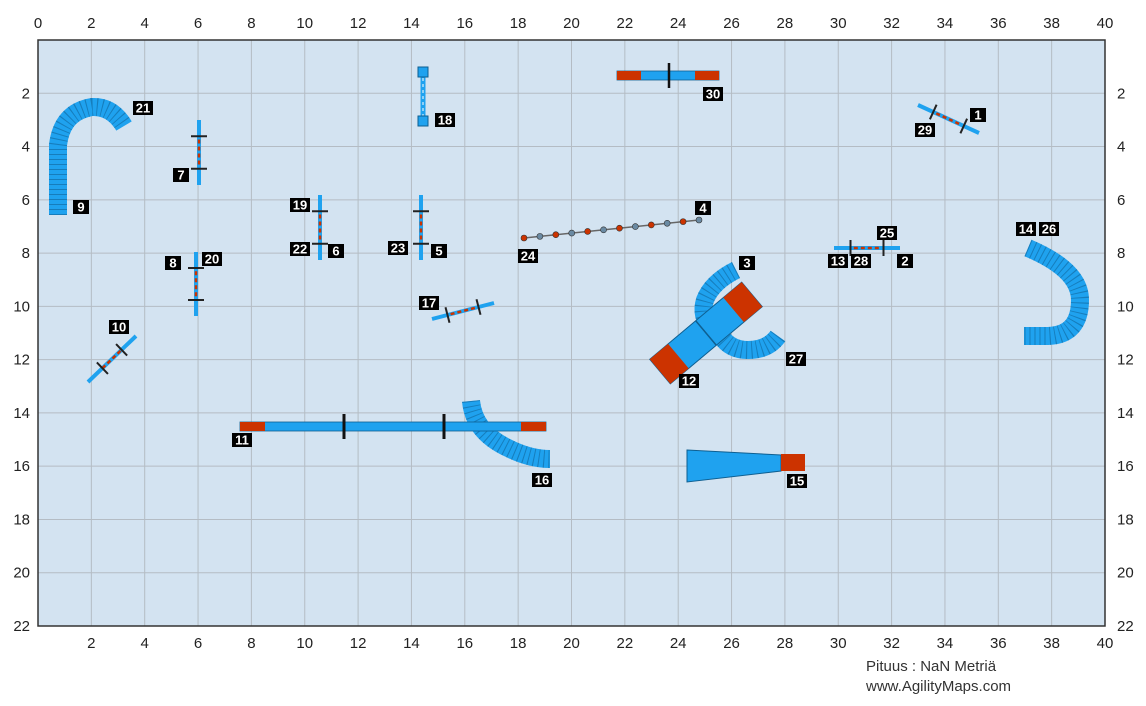 This screenshot has width=1146, height=706. I want to click on obstacle-number: 3, so click(746, 263).